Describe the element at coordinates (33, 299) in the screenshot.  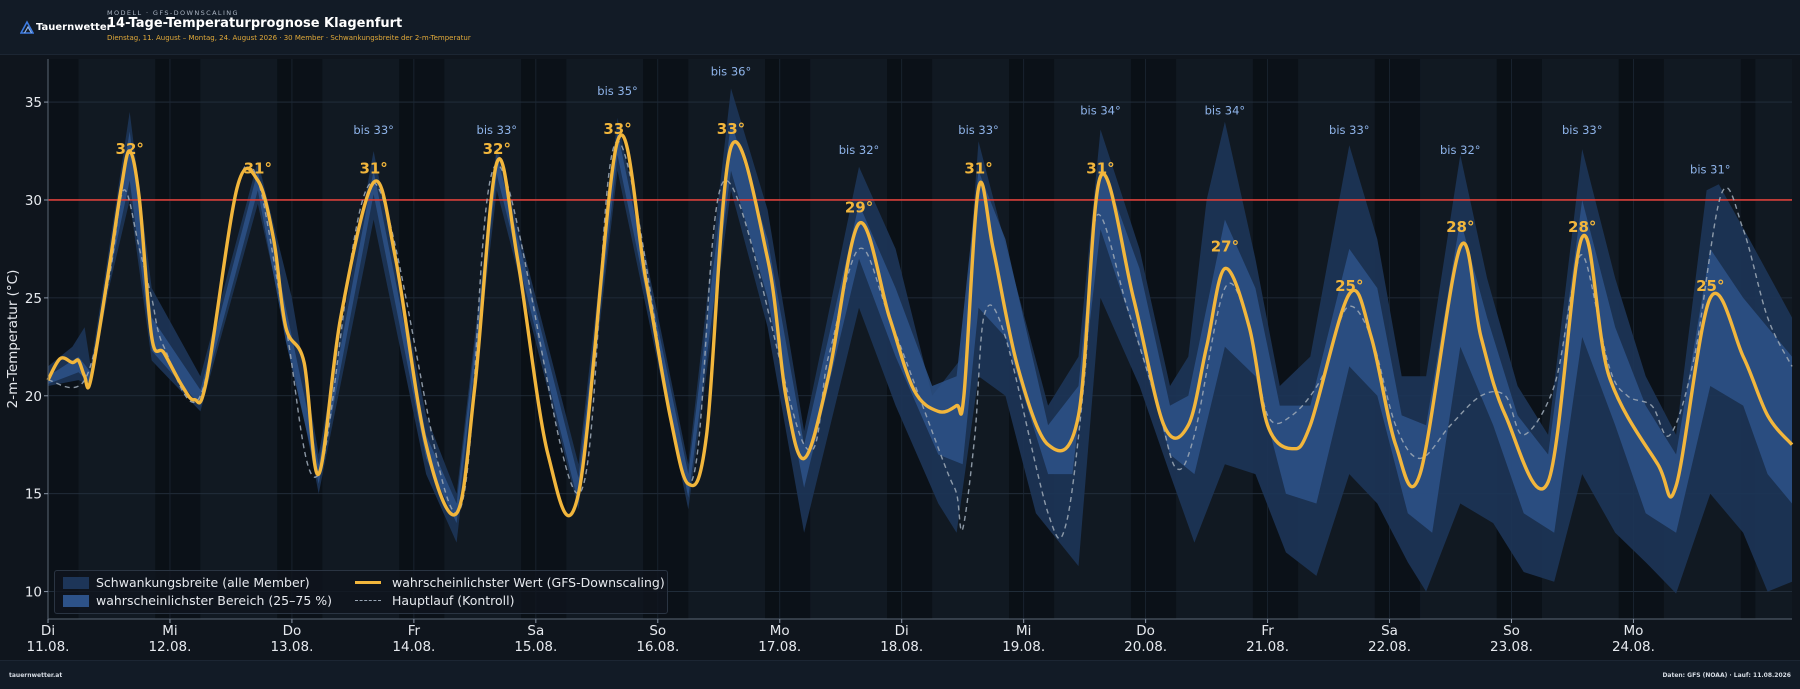
I see `y-tick-label: 25` at that location.